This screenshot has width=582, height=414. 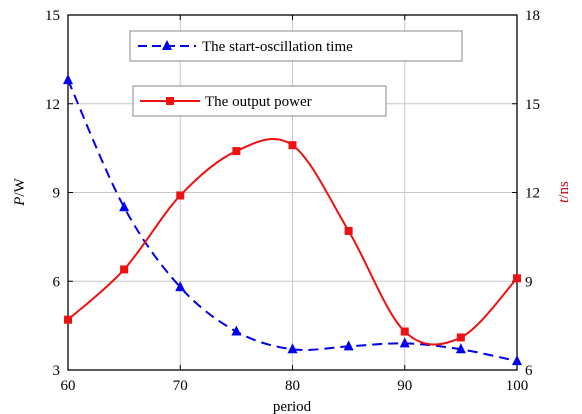 What do you see at coordinates (20, 202) in the screenshot?
I see `y-axis-label-left-symbol: P` at bounding box center [20, 202].